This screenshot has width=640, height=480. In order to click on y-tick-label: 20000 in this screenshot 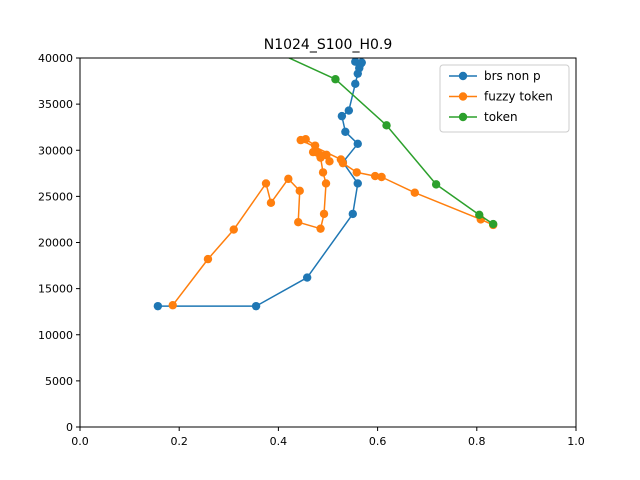, I will do `click(55, 243)`.